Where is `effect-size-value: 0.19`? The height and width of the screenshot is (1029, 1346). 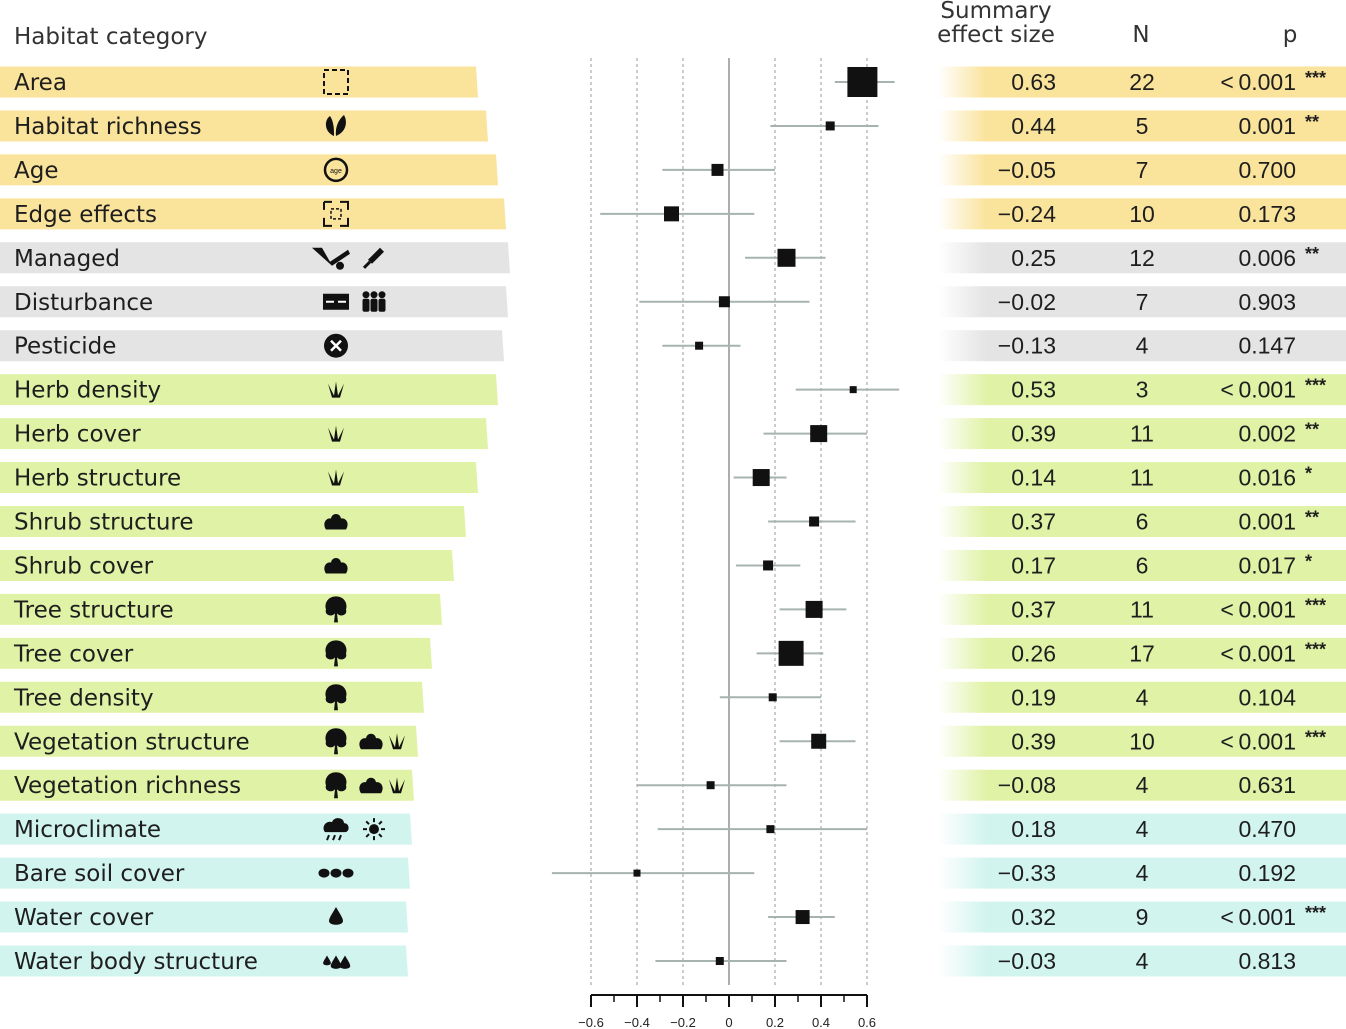
effect-size-value: 0.19 is located at coordinates (1033, 697).